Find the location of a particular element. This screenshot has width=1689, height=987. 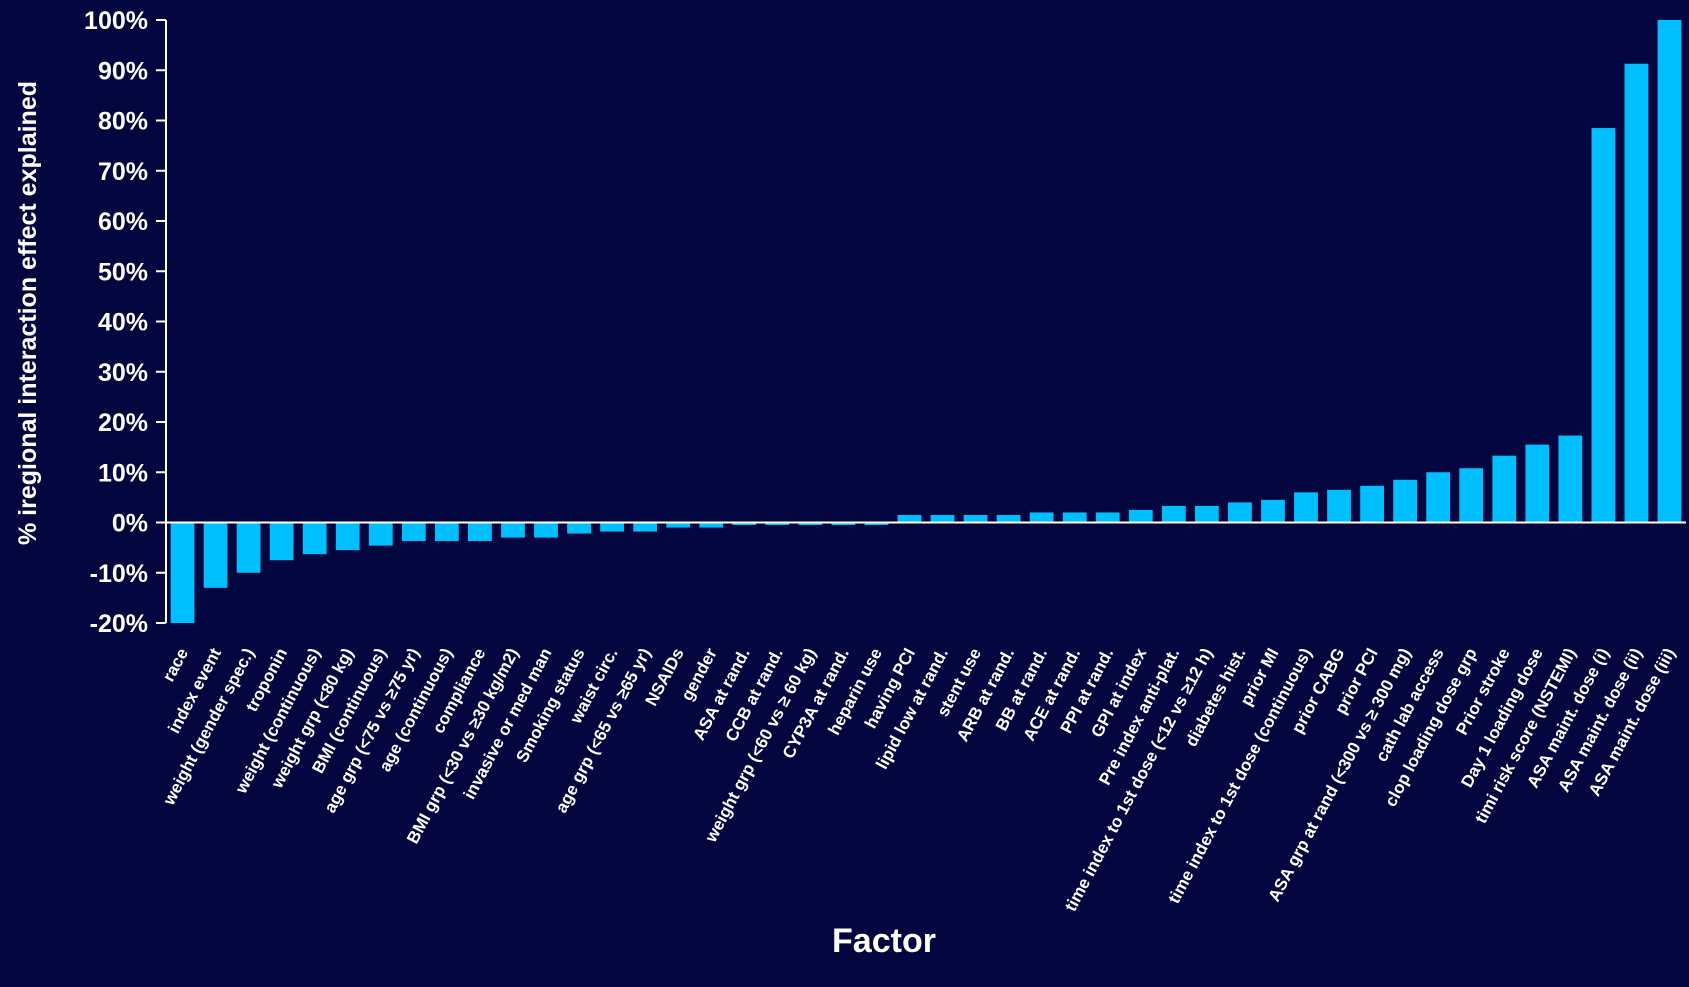

y-tick-label-9: 70% is located at coordinates (123, 172).